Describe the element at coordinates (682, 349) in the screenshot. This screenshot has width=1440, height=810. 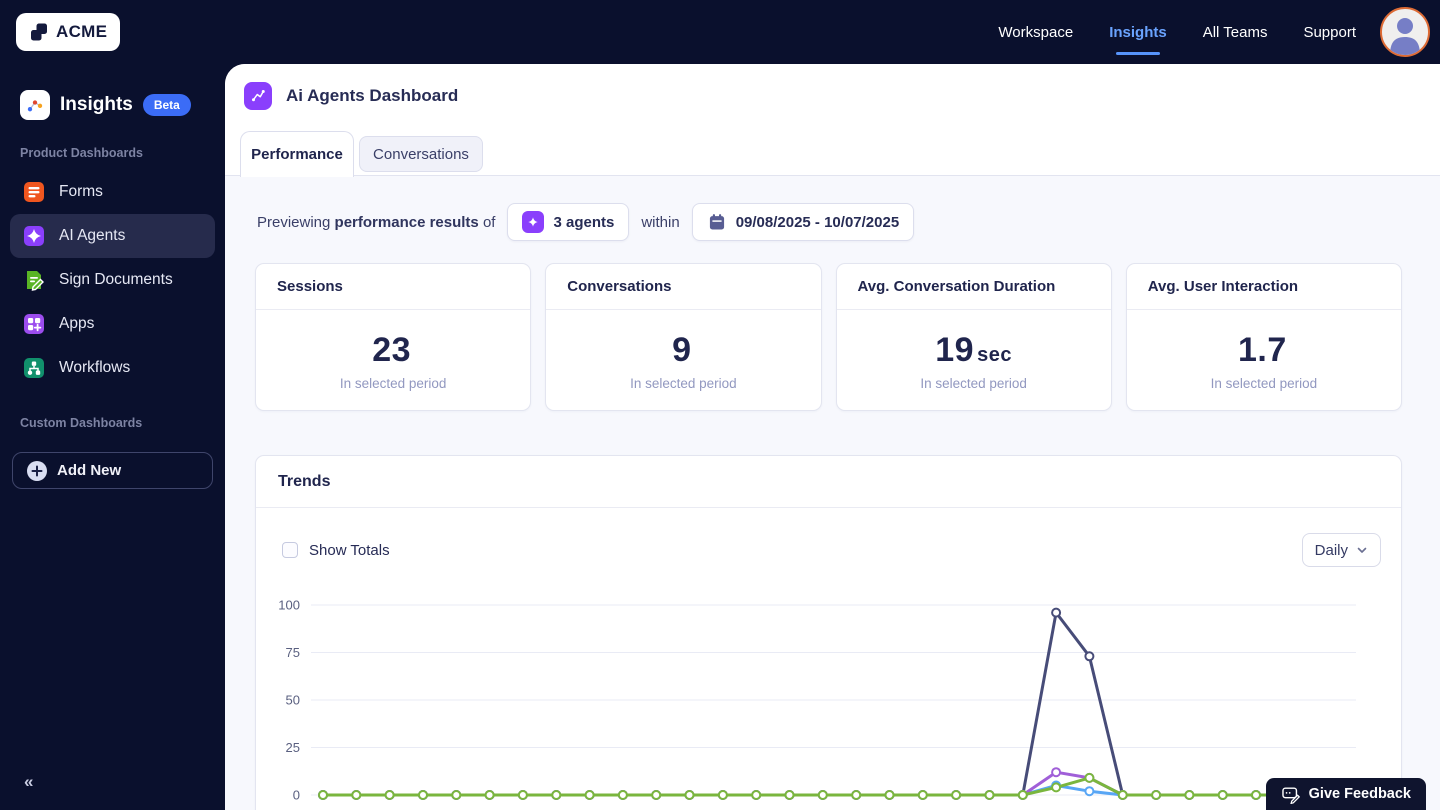
I see `stat-value: 9` at that location.